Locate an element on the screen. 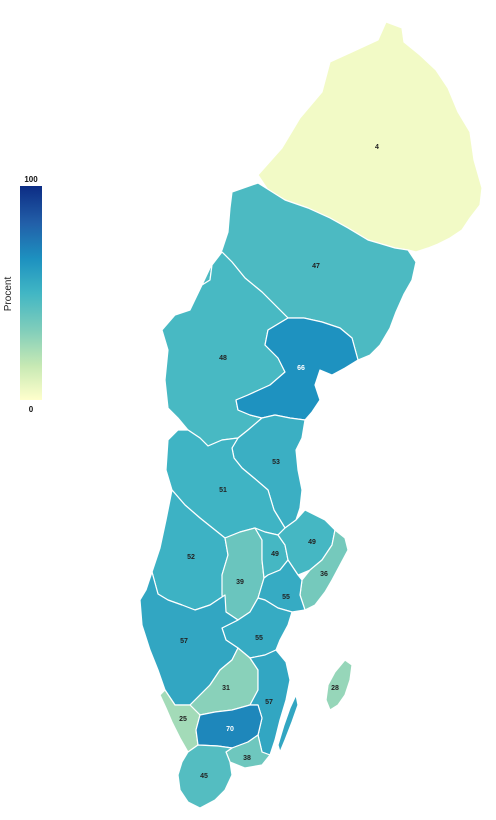 Image resolution: width=496 pixels, height=820 pixels. value-label-vasterbotten: 47 is located at coordinates (316, 266).